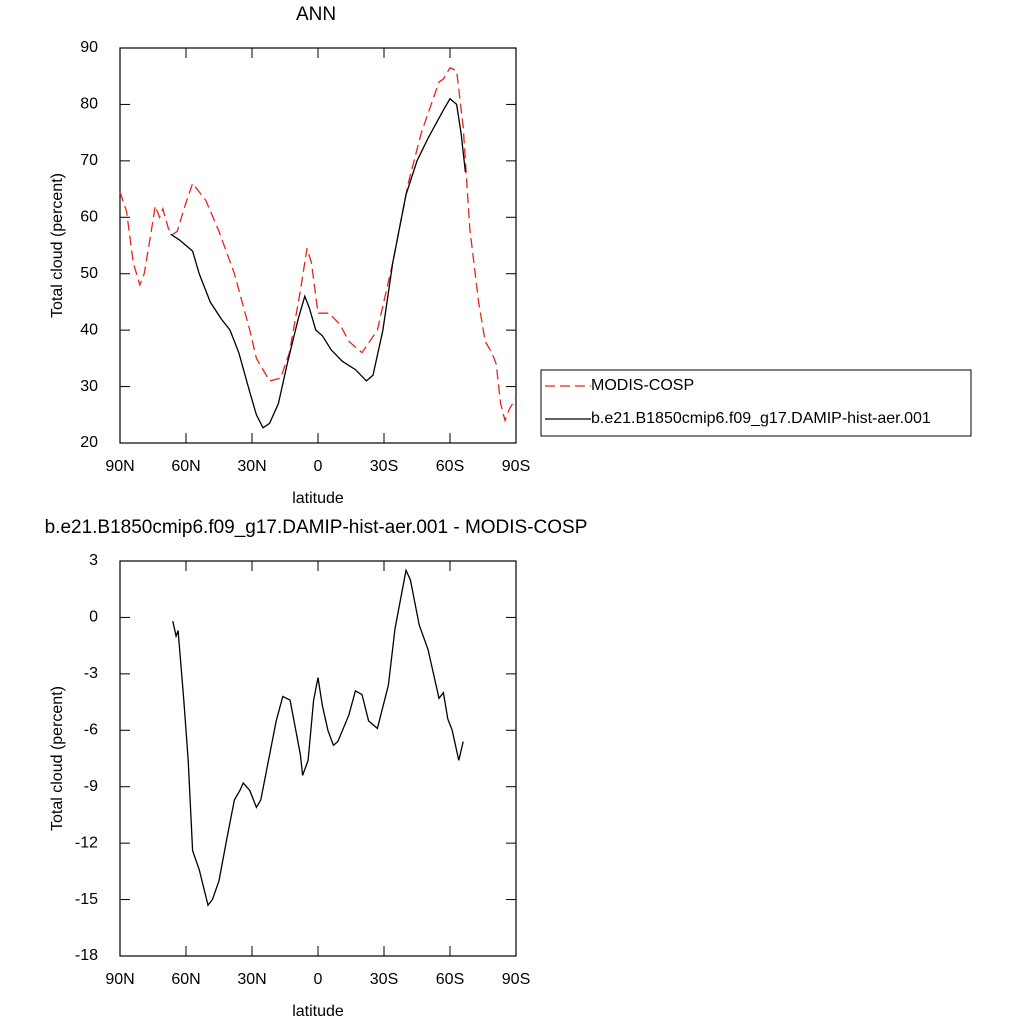 The height and width of the screenshot is (1024, 1024). I want to click on y-tick-label: -18, so click(86, 955).